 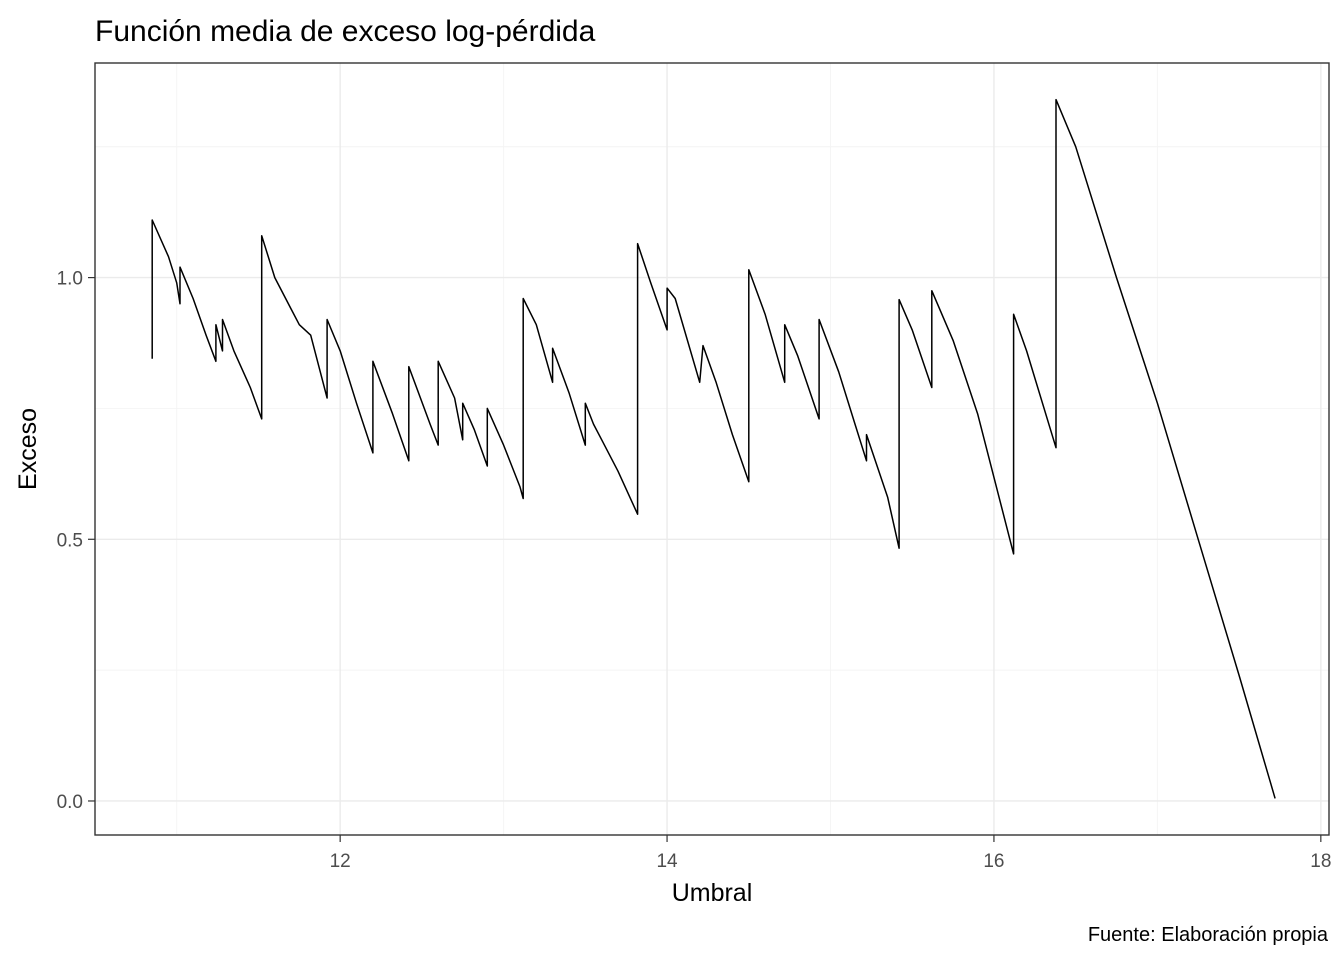 What do you see at coordinates (28, 449) in the screenshot?
I see `y-axis-title: Exceso` at bounding box center [28, 449].